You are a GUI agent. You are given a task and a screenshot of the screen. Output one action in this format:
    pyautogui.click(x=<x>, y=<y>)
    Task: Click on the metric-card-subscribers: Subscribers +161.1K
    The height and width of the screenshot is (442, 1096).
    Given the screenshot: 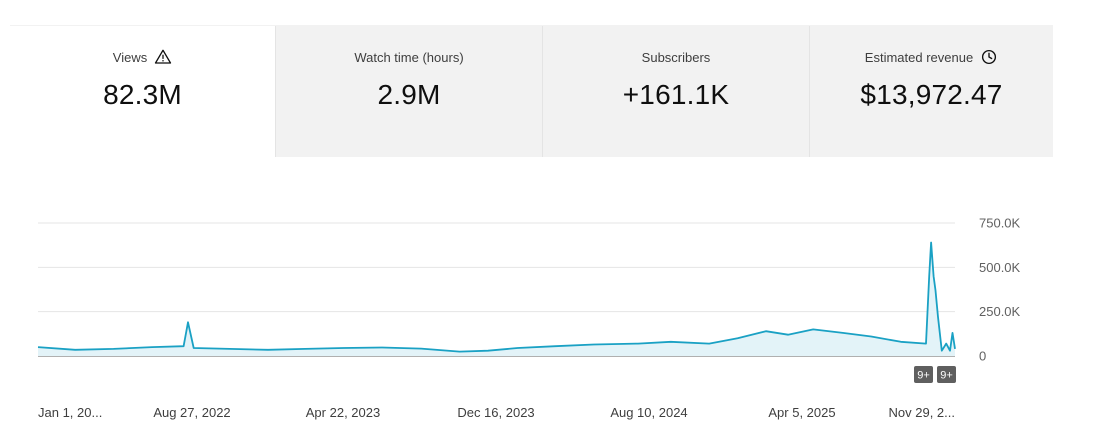 What is the action you would take?
    pyautogui.click(x=675, y=91)
    